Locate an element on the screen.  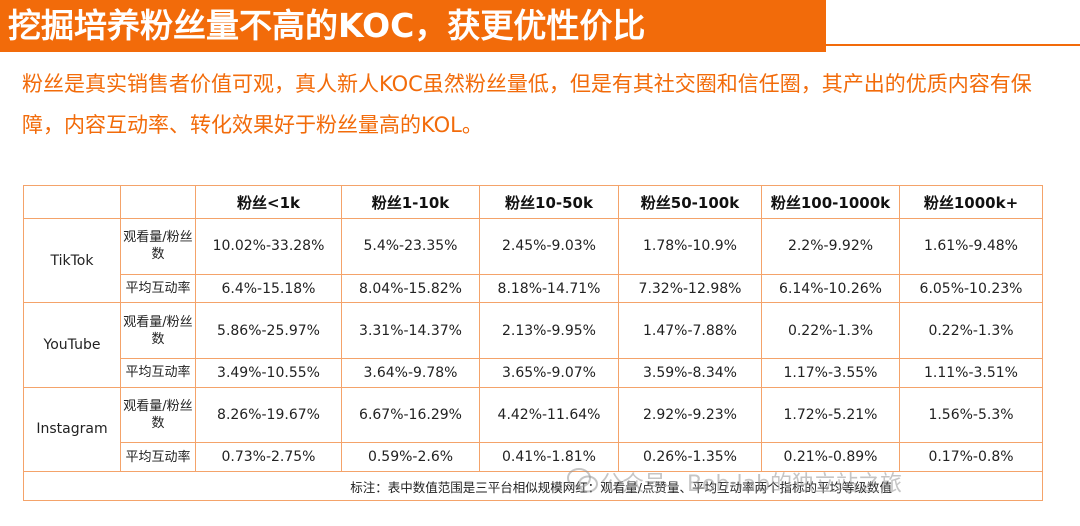
value-cell: 1.56%-5.3% is located at coordinates (971, 415).